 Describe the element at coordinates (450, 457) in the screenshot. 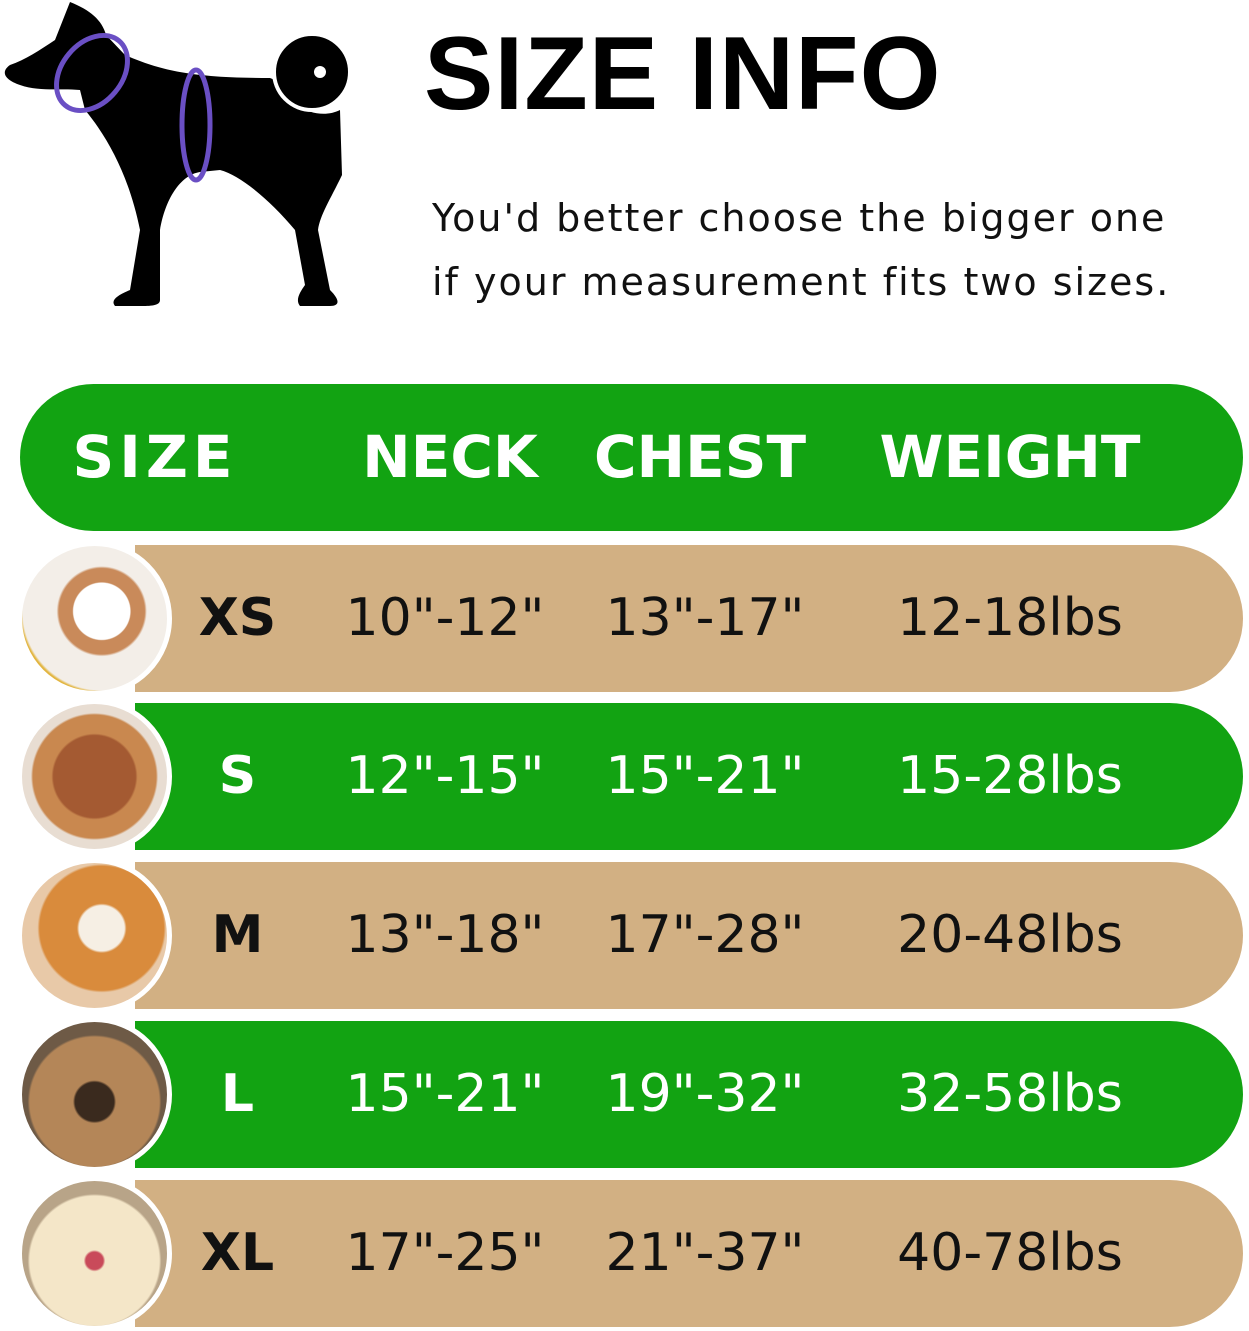

I see `header-neck: NECK` at that location.